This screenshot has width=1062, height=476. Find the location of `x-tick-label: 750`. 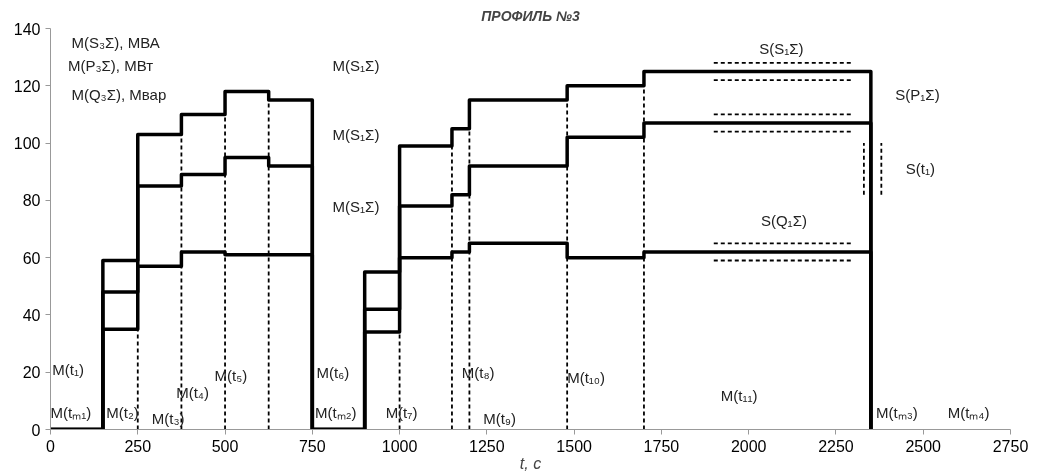

x-tick-label: 750 is located at coordinates (312, 446).